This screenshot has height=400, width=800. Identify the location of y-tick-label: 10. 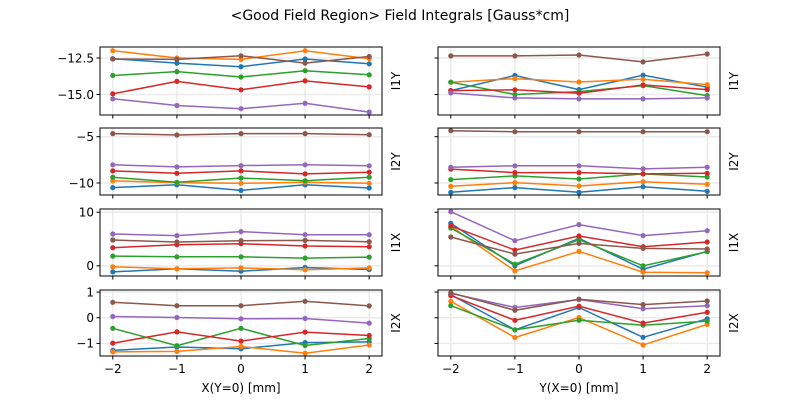
(86, 213).